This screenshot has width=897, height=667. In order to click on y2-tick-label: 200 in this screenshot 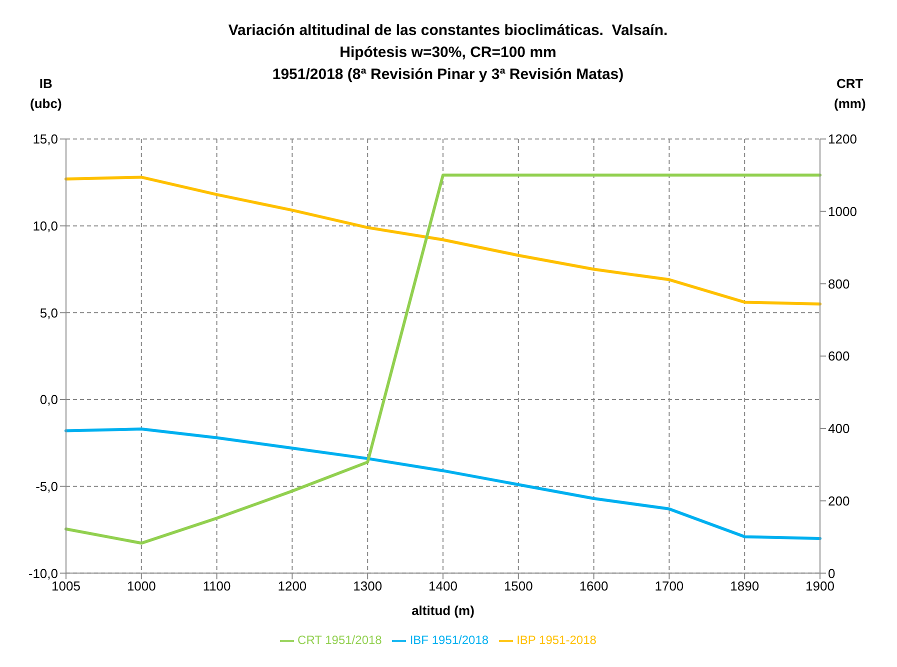, I will do `click(839, 500)`.